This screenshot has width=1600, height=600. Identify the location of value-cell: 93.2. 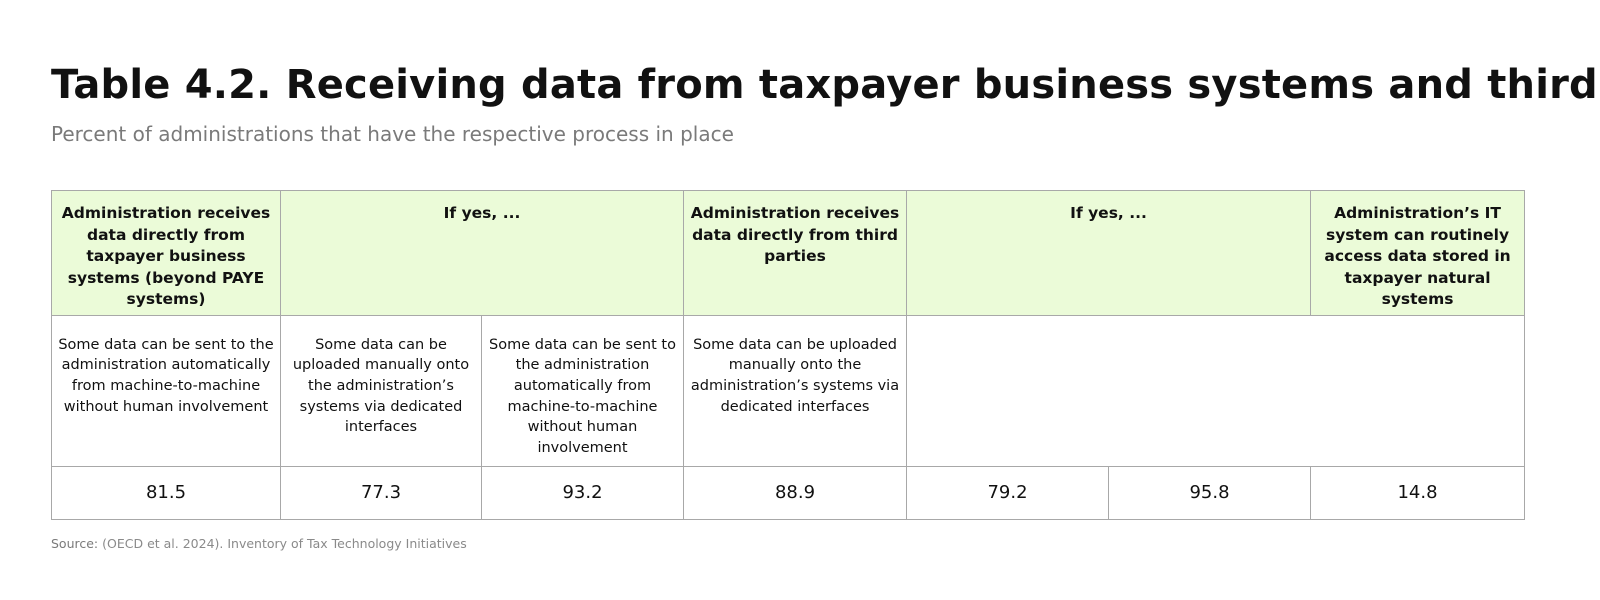
(582, 492).